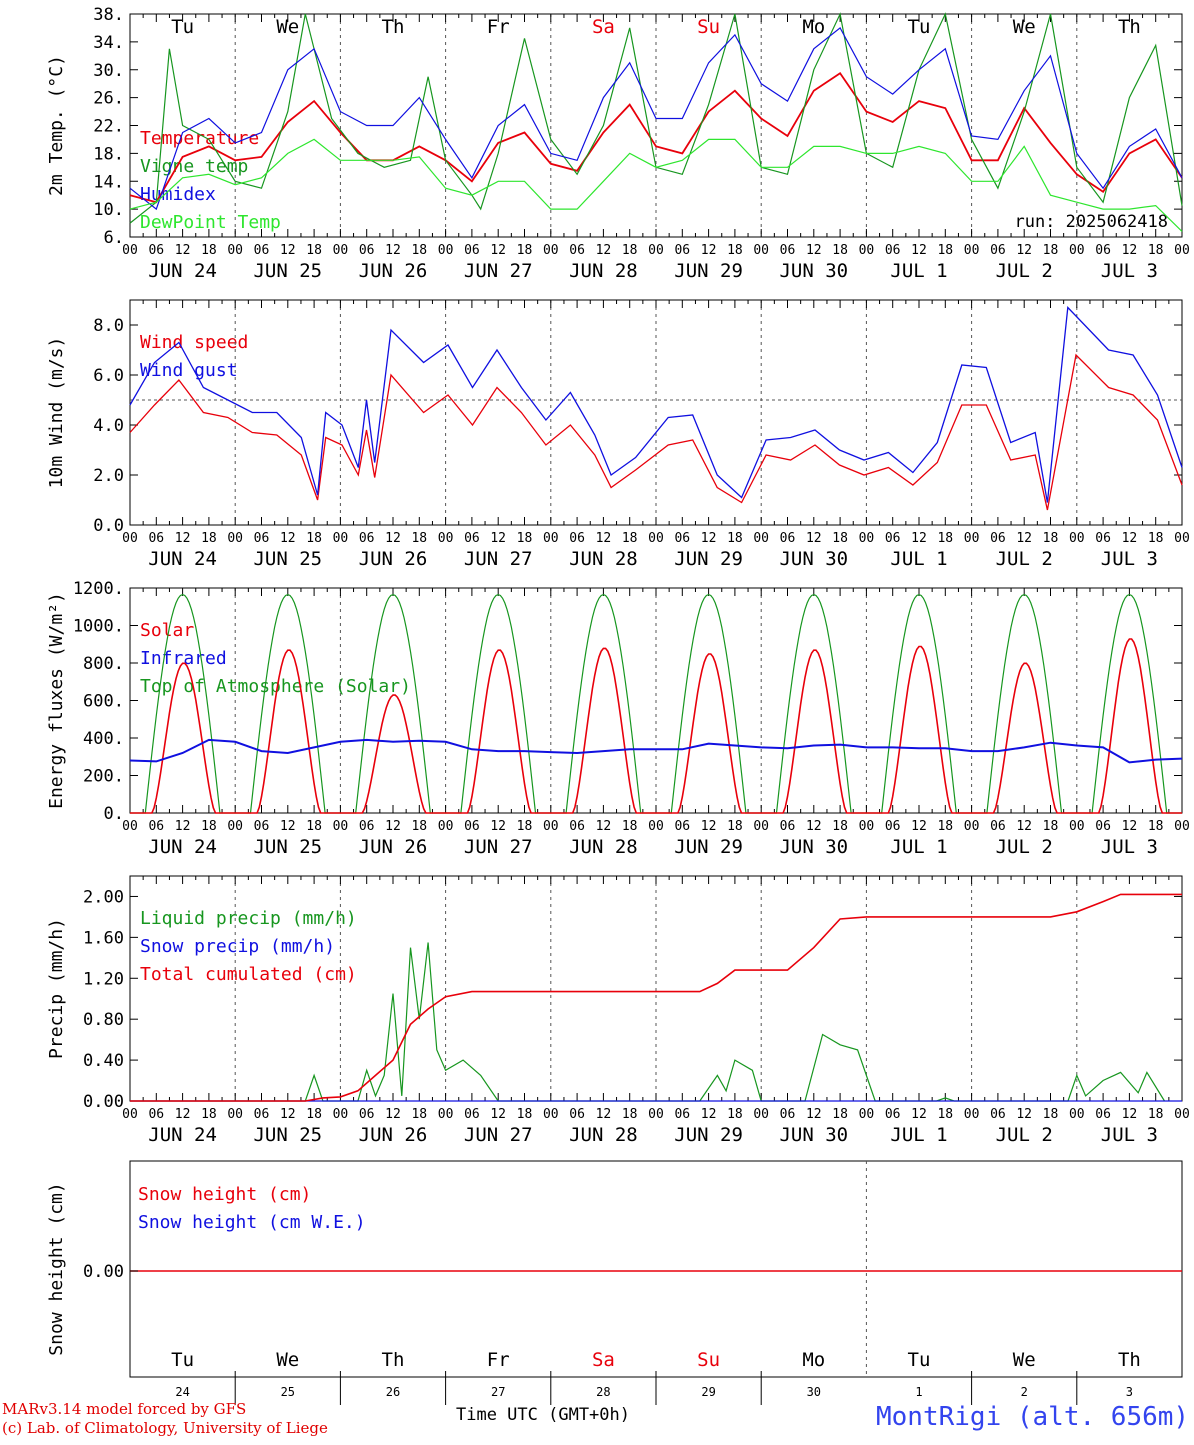 The height and width of the screenshot is (1445, 1194). I want to click on y-tick-label: 0., so click(114, 814).